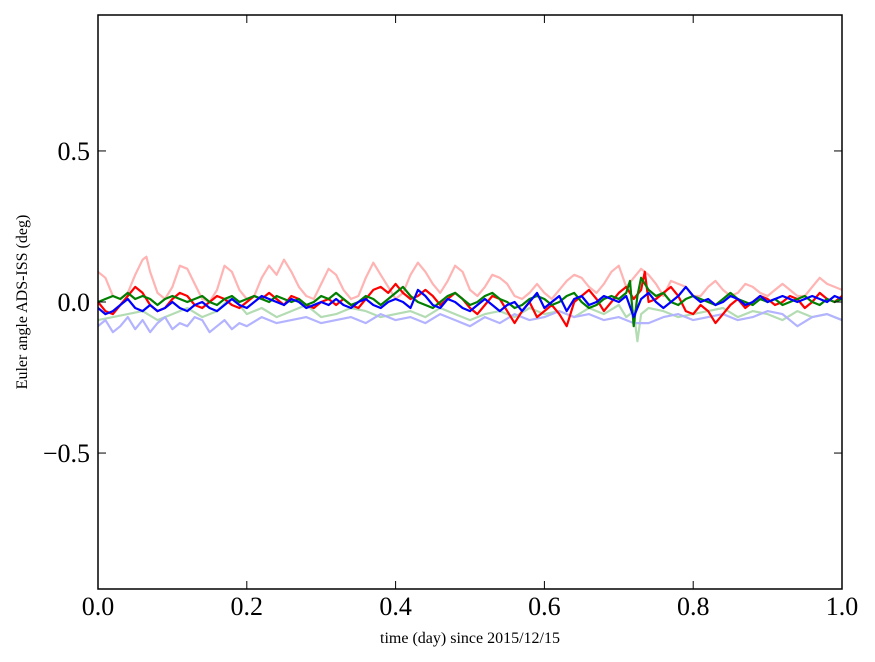 This screenshot has width=875, height=662. Describe the element at coordinates (74, 151) in the screenshot. I see `y-tick-label: 0.5` at that location.